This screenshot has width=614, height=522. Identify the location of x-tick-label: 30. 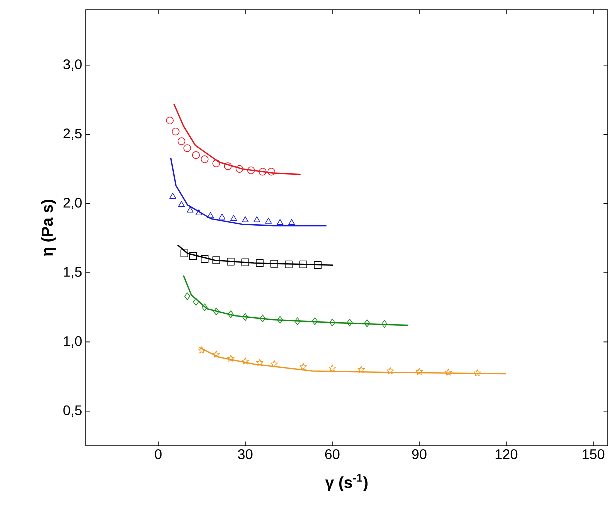
(245, 455).